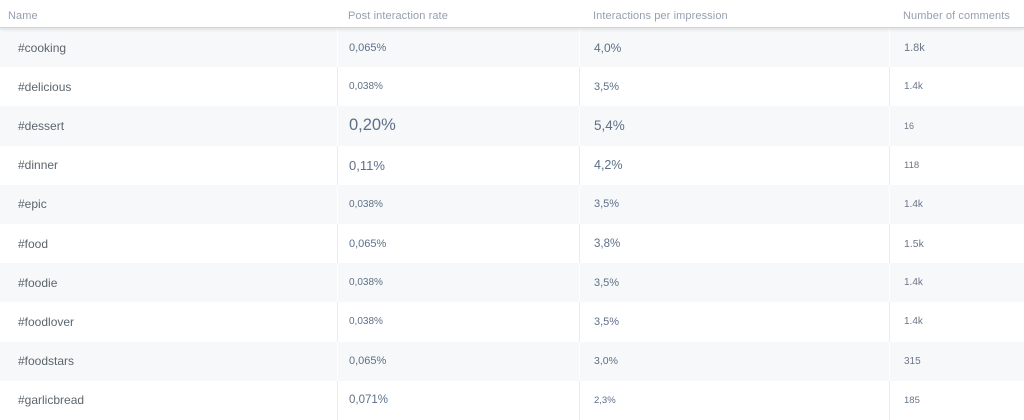  What do you see at coordinates (33, 243) in the screenshot?
I see `cell-hashtag-name: #food` at bounding box center [33, 243].